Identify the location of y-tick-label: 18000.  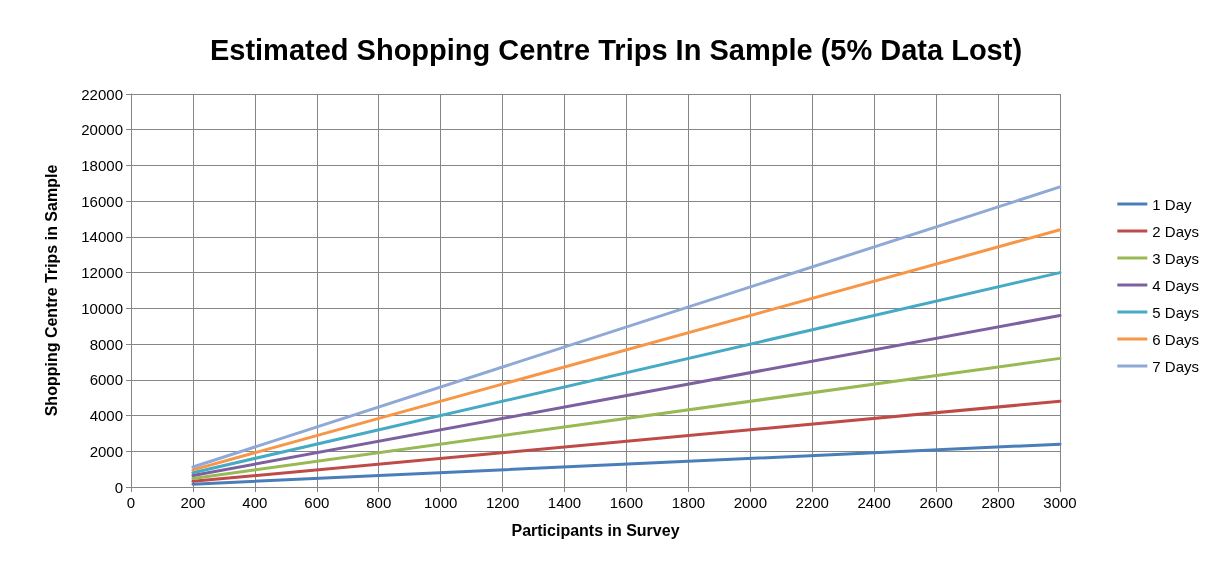
(102, 165).